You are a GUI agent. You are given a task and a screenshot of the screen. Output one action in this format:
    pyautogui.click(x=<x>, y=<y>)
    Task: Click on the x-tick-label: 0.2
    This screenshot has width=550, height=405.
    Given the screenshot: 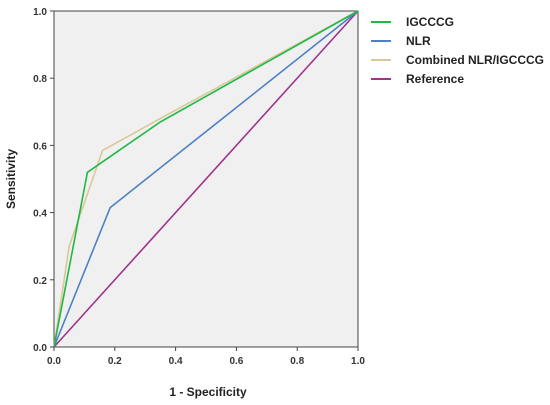 What is the action you would take?
    pyautogui.click(x=115, y=361)
    